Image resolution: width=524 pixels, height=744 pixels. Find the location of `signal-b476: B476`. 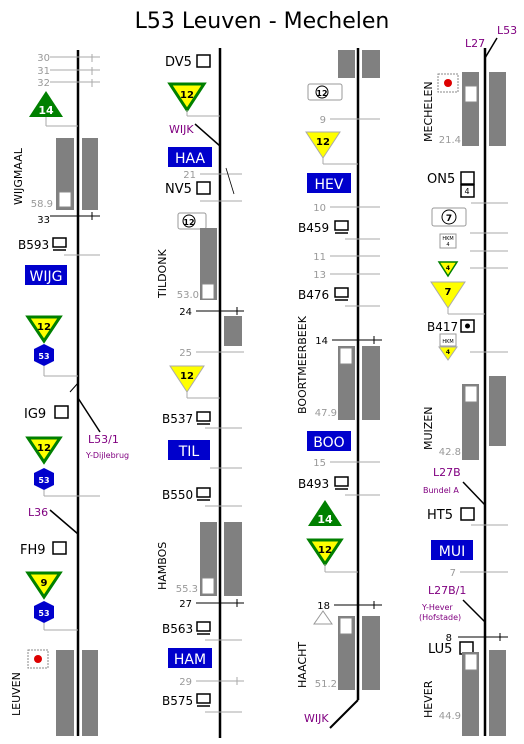

signal-b476: B476 is located at coordinates (323, 294).